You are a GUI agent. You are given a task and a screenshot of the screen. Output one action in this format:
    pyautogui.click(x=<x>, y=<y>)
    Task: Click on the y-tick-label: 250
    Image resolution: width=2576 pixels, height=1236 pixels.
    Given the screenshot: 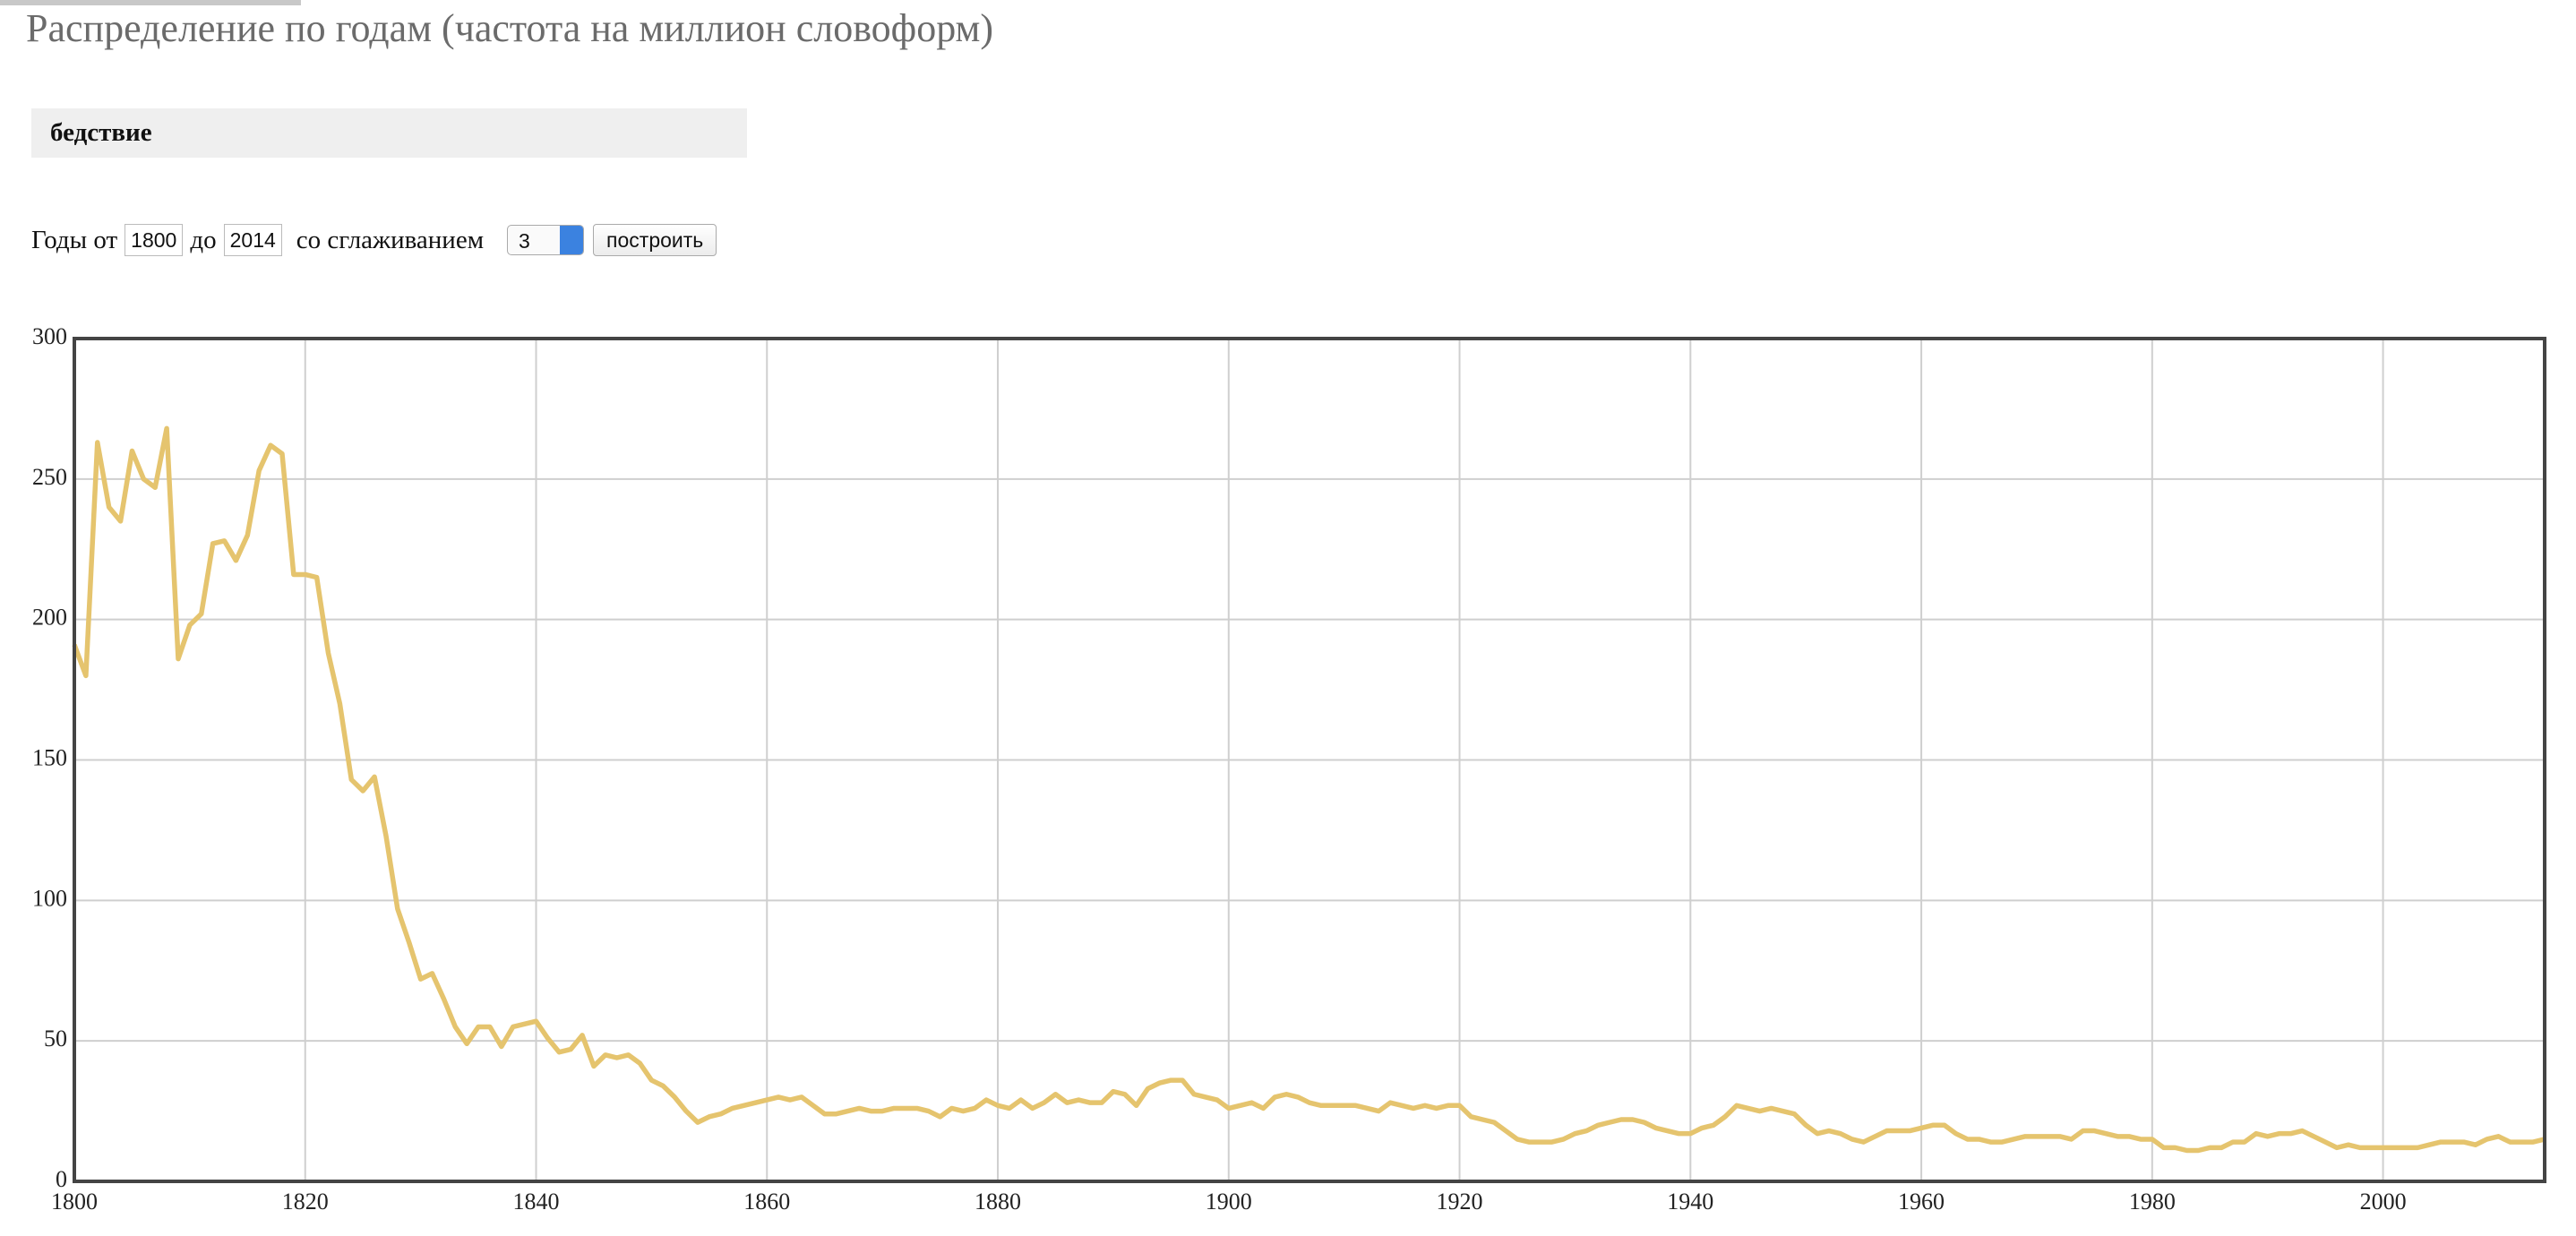 What is the action you would take?
    pyautogui.click(x=49, y=477)
    